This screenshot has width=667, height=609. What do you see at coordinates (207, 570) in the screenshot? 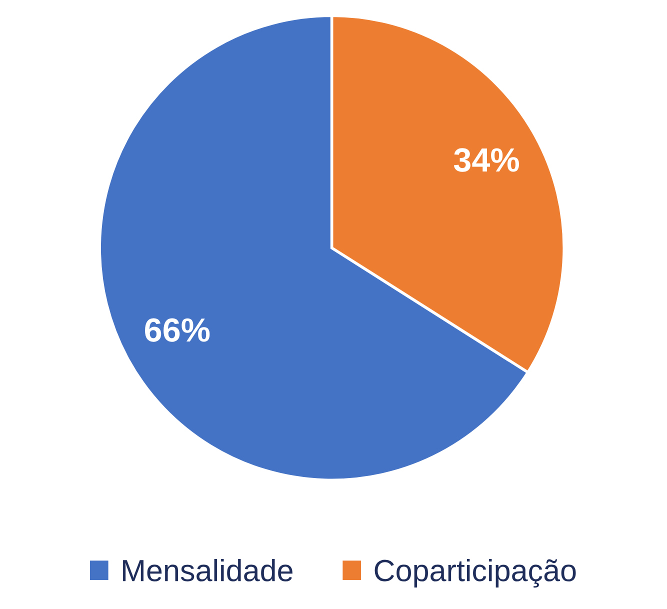
I see `legend-label: Mensalidade` at bounding box center [207, 570].